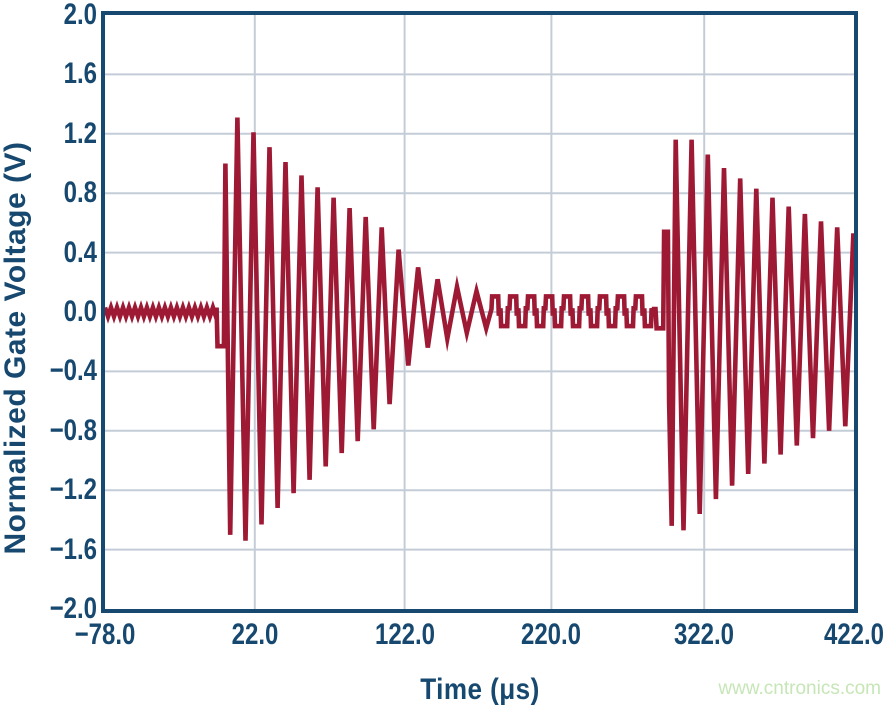 This screenshot has width=888, height=708. What do you see at coordinates (80, 15) in the screenshot?
I see `y-tick-label: 2.0` at bounding box center [80, 15].